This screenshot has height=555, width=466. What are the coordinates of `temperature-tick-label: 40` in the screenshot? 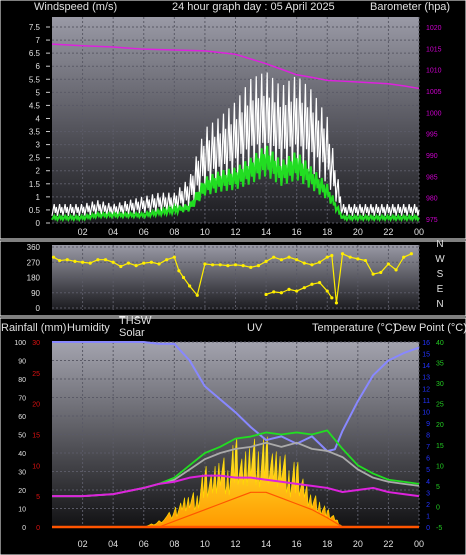 It's located at (440, 343).